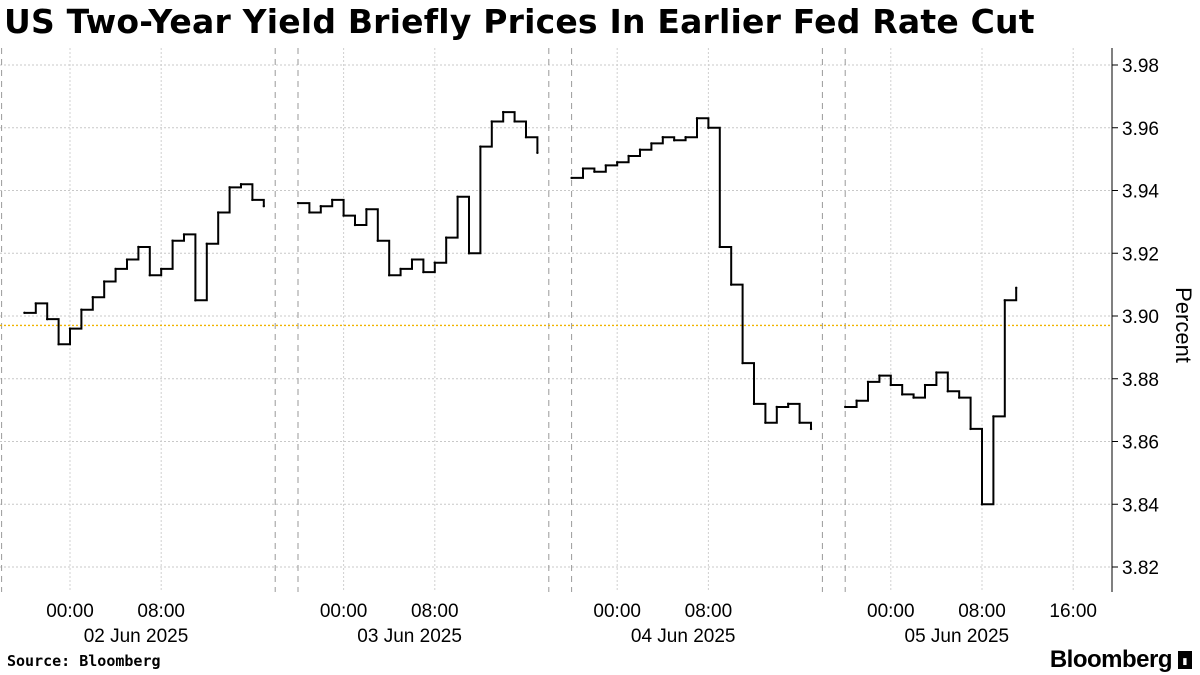  I want to click on y-tick-label: 3.96, so click(1140, 129).